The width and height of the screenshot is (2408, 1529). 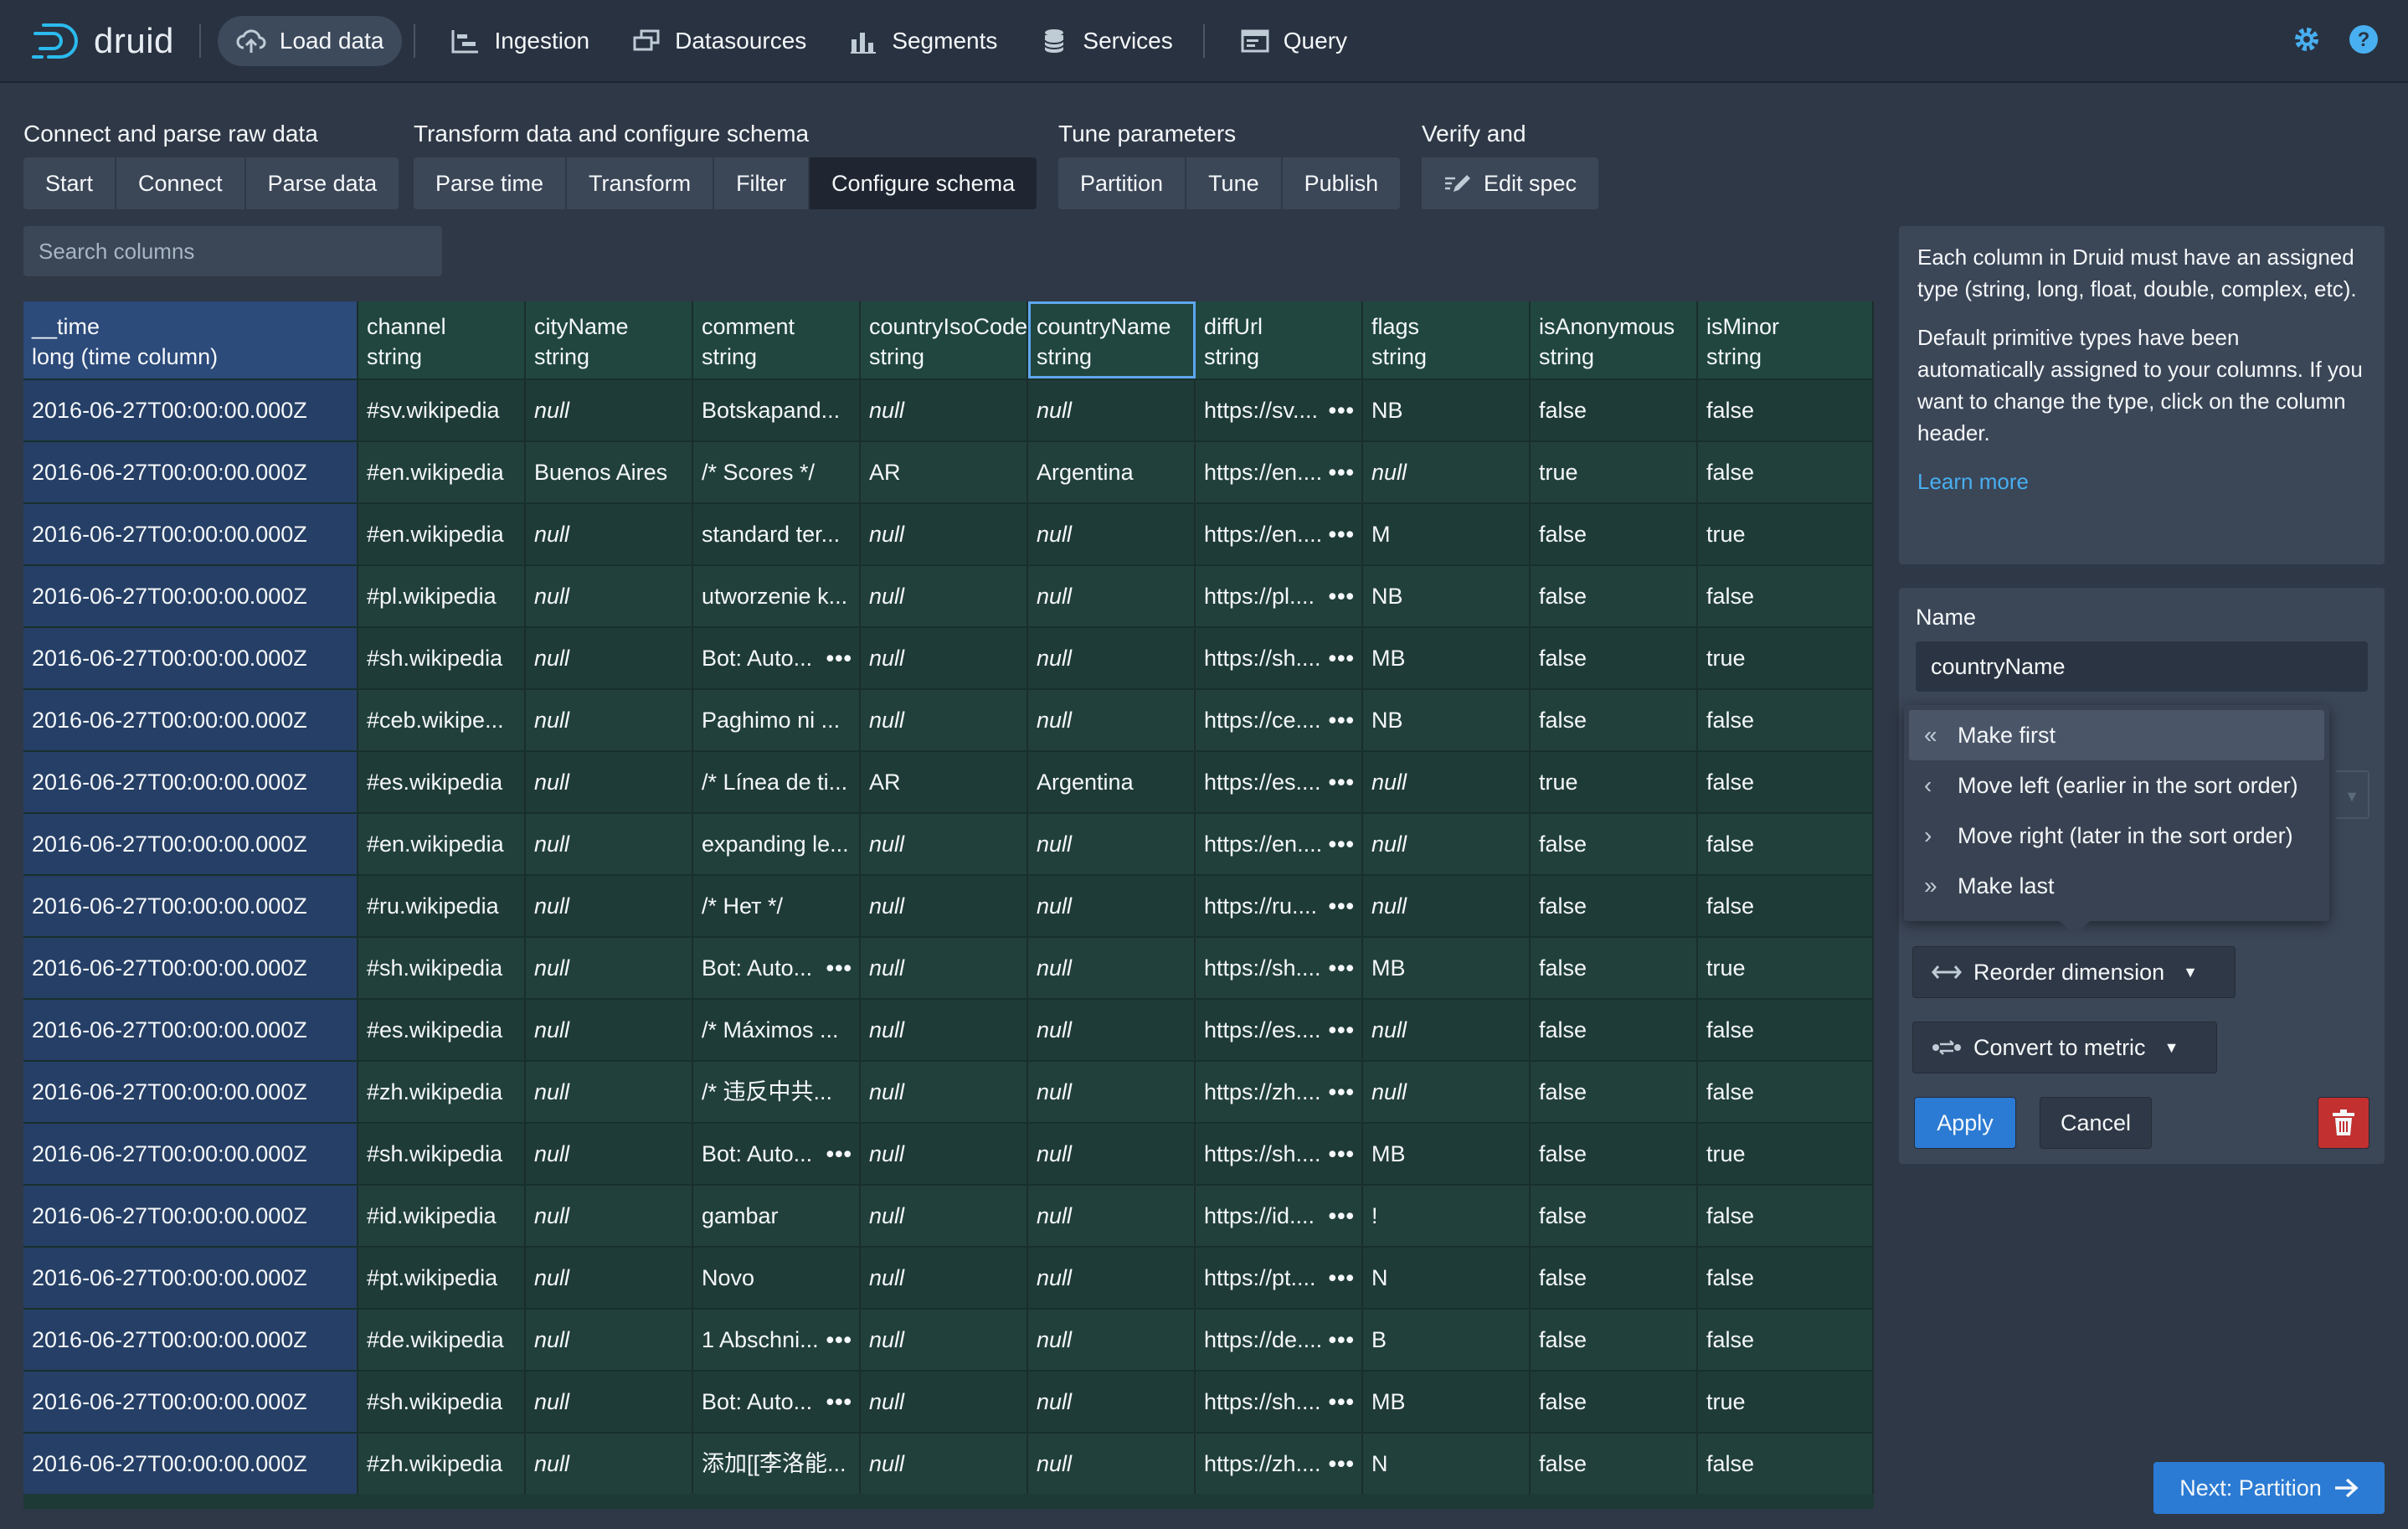 I want to click on nav-load-data: Load data, so click(x=310, y=40).